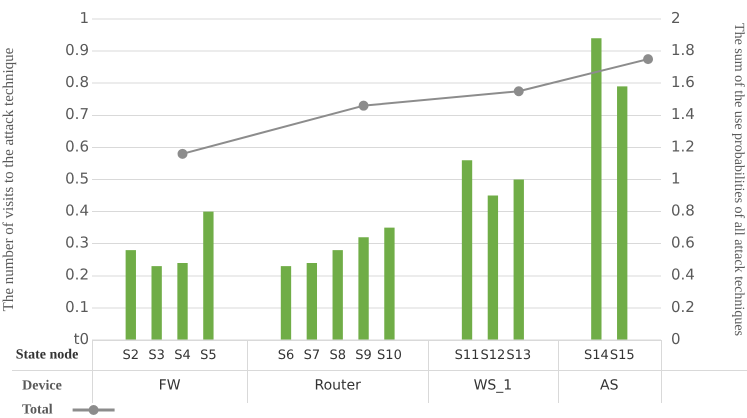  What do you see at coordinates (683, 275) in the screenshot?
I see `y2-tick-label: 0.4` at bounding box center [683, 275].